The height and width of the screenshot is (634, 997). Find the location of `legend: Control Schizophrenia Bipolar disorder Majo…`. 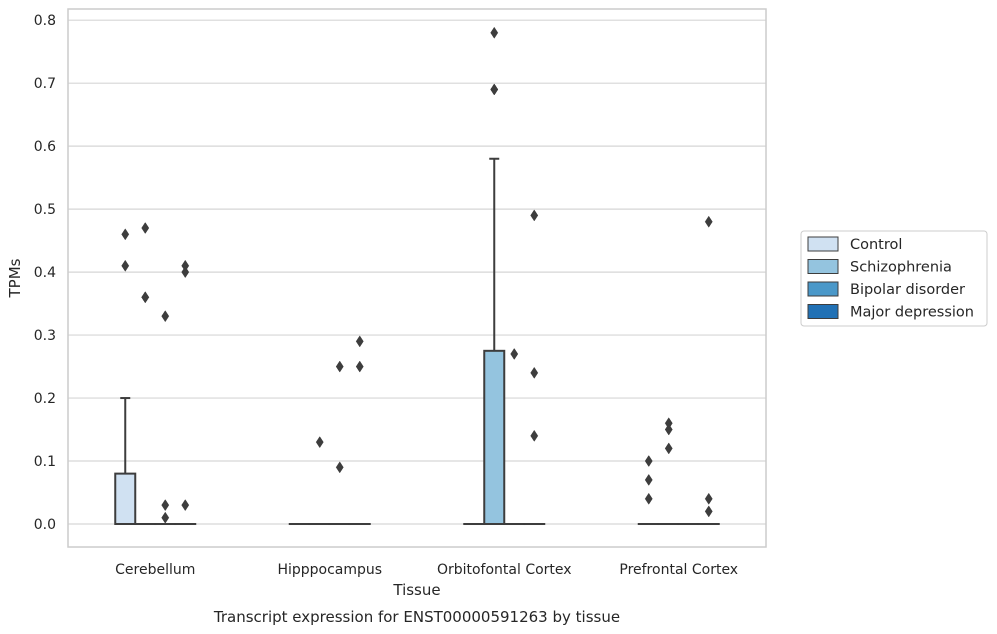

legend: Control Schizophrenia Bipolar disorder Majo… is located at coordinates (894, 278).